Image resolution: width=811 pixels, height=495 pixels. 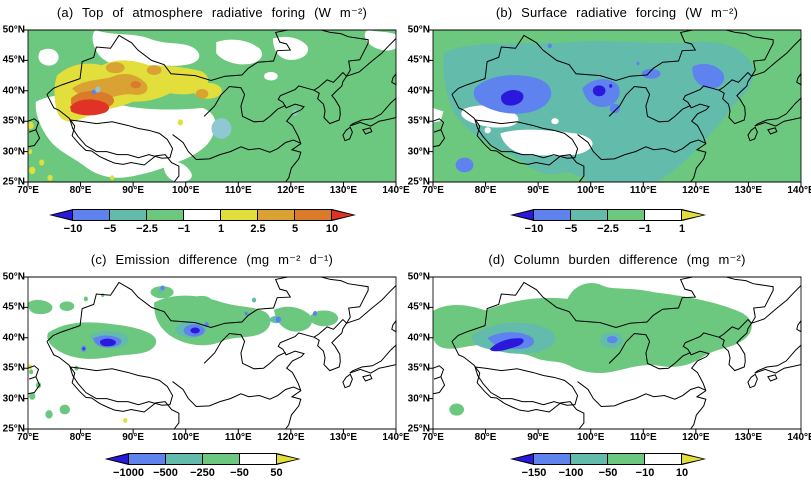 I want to click on map-c, so click(x=210, y=355).